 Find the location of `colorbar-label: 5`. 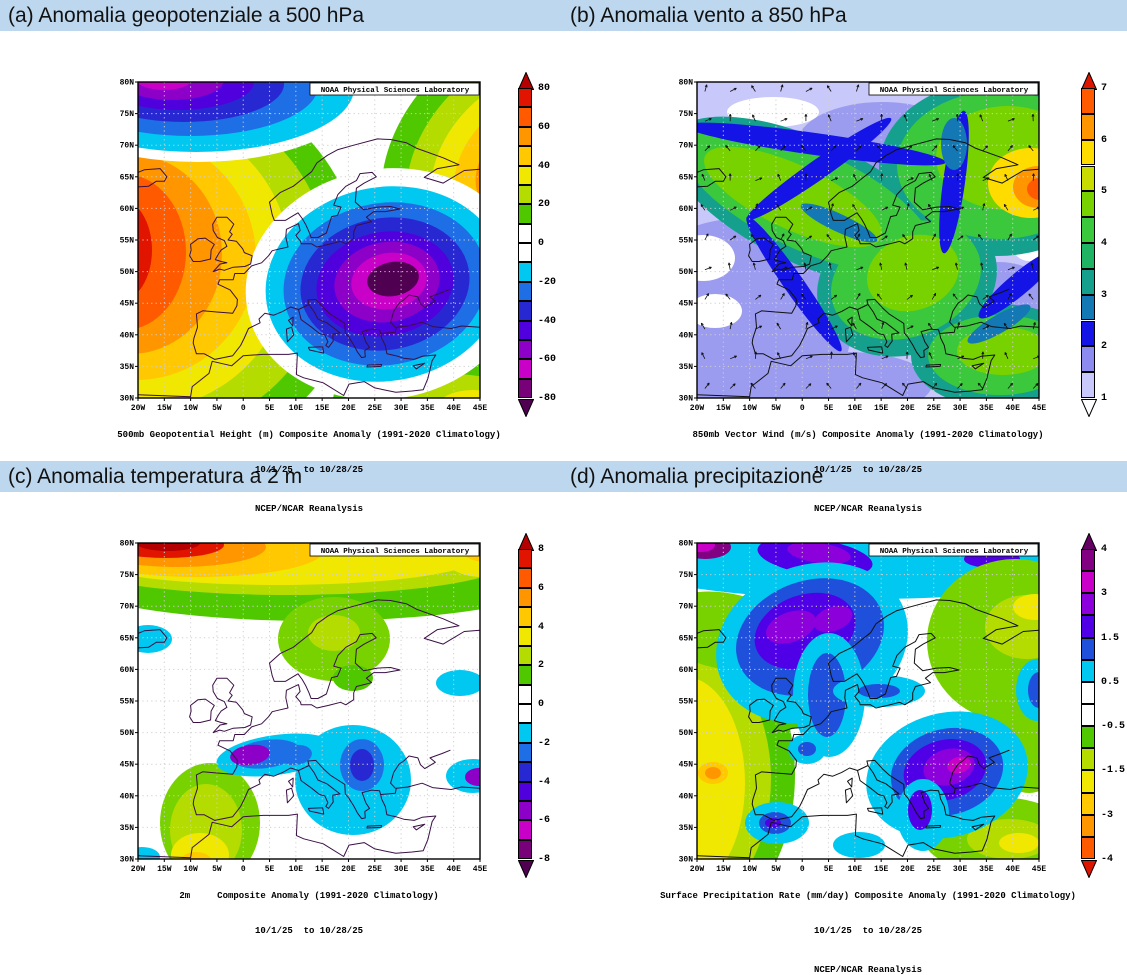

colorbar-label: 5 is located at coordinates (1104, 192).